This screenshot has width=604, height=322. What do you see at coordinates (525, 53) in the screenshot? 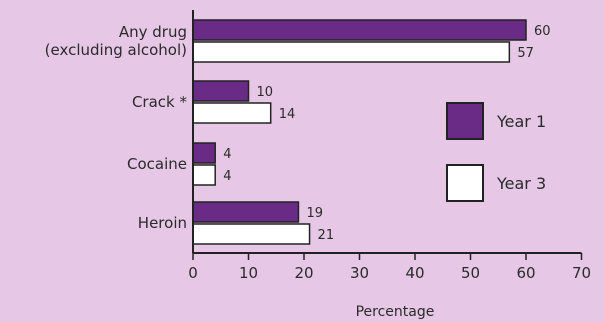
I see `value-label: 57` at bounding box center [525, 53].